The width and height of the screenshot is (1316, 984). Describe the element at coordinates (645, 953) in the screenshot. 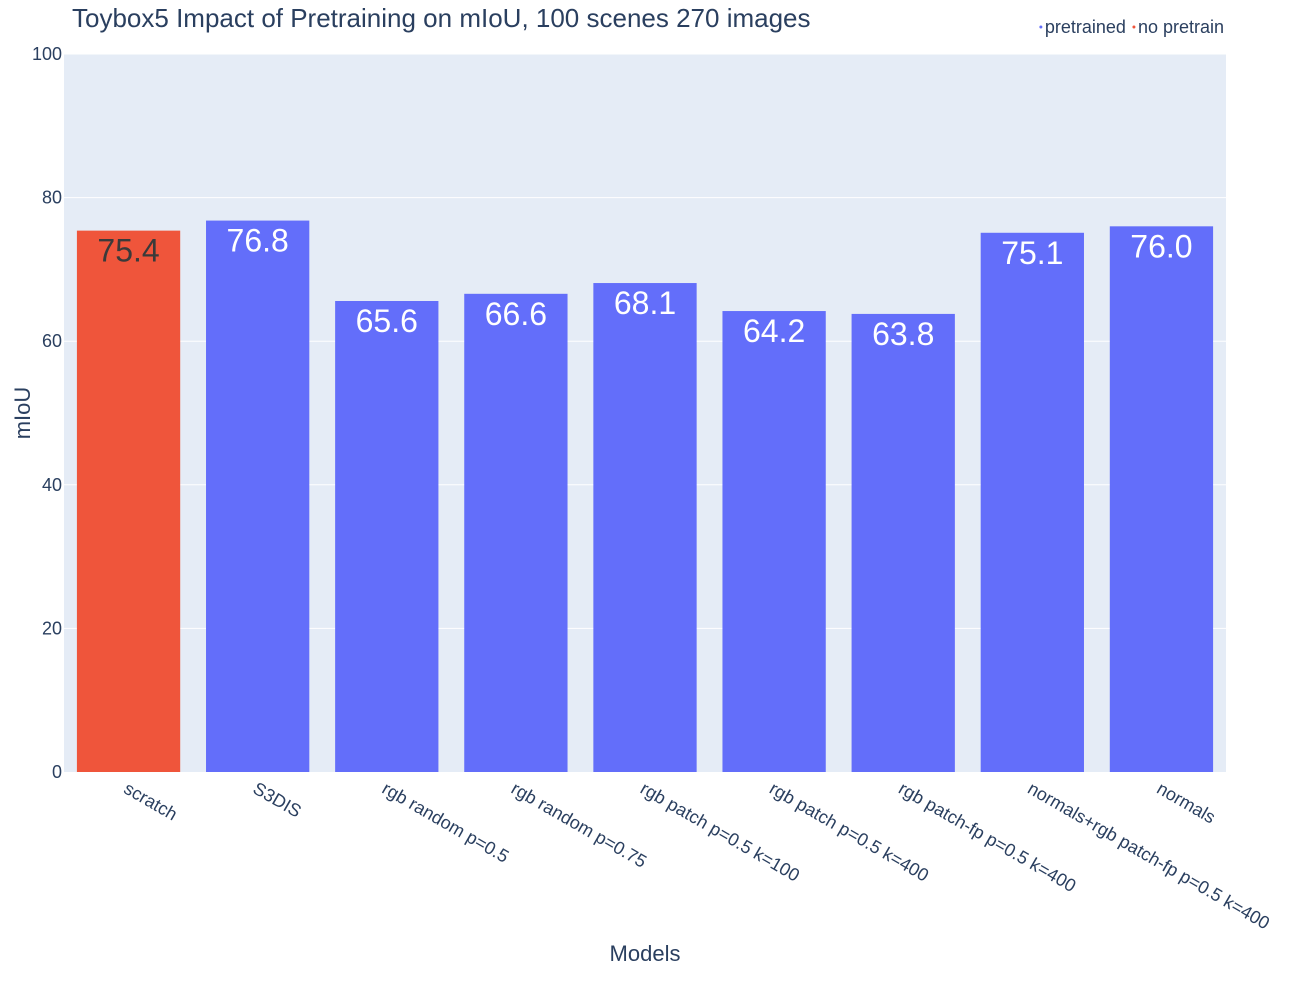

I see `x-axis-title: Models` at that location.